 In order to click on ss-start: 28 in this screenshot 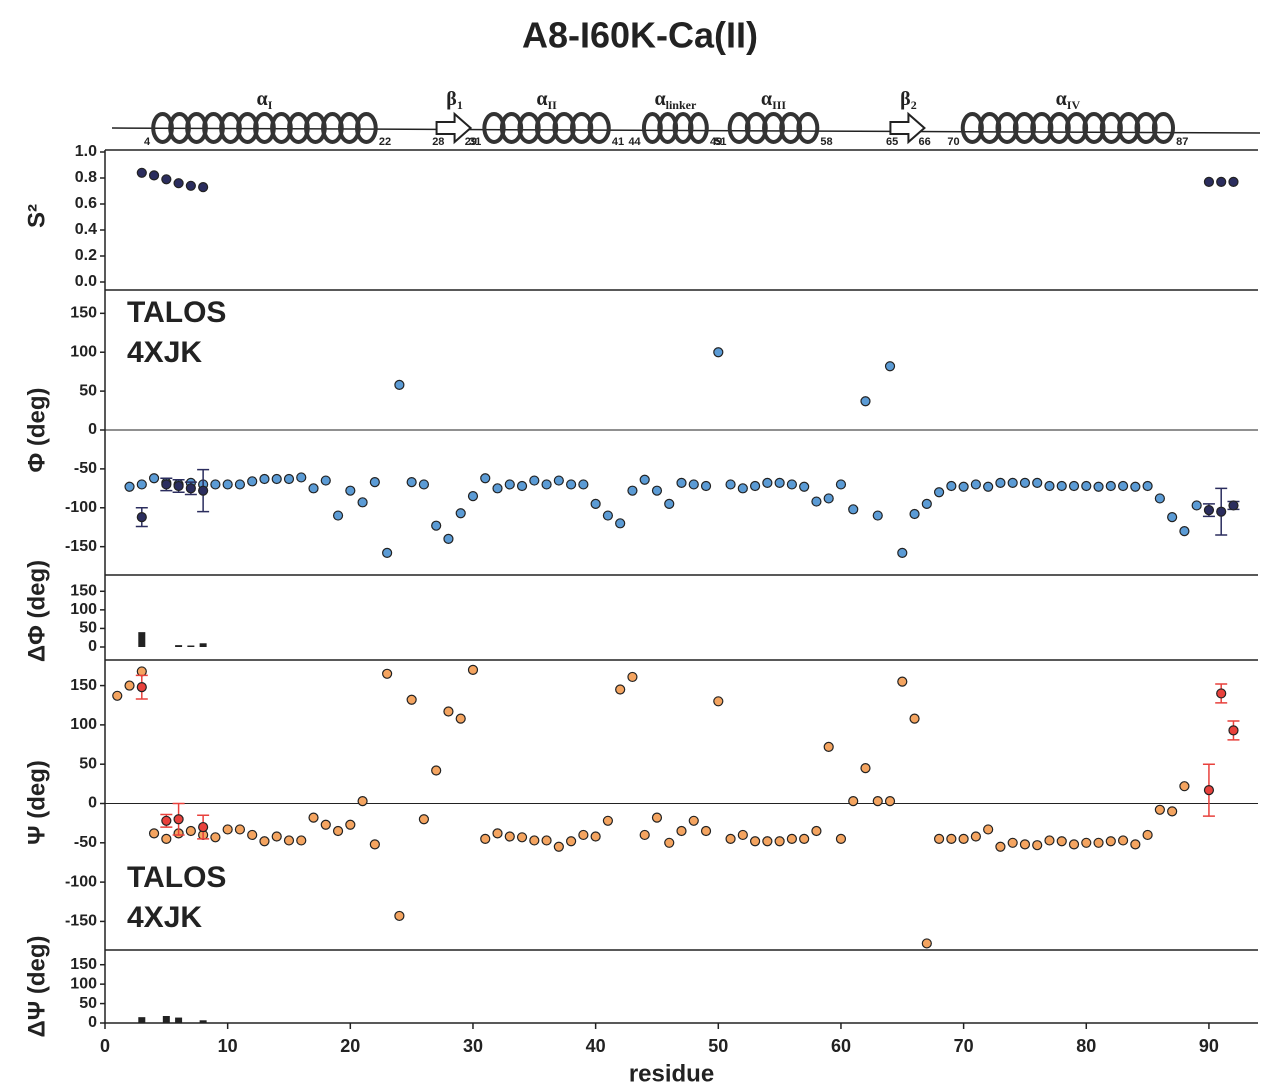, I will do `click(438, 142)`.